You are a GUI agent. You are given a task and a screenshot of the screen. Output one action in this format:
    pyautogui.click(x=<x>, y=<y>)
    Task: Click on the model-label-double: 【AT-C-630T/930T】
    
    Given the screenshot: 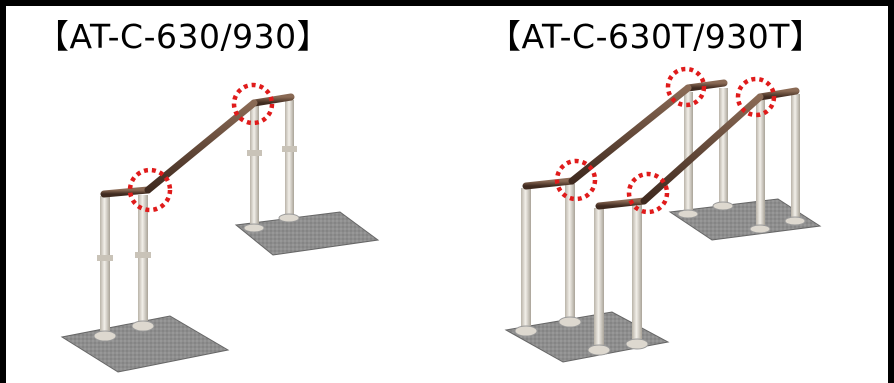 What is the action you would take?
    pyautogui.click(x=656, y=36)
    